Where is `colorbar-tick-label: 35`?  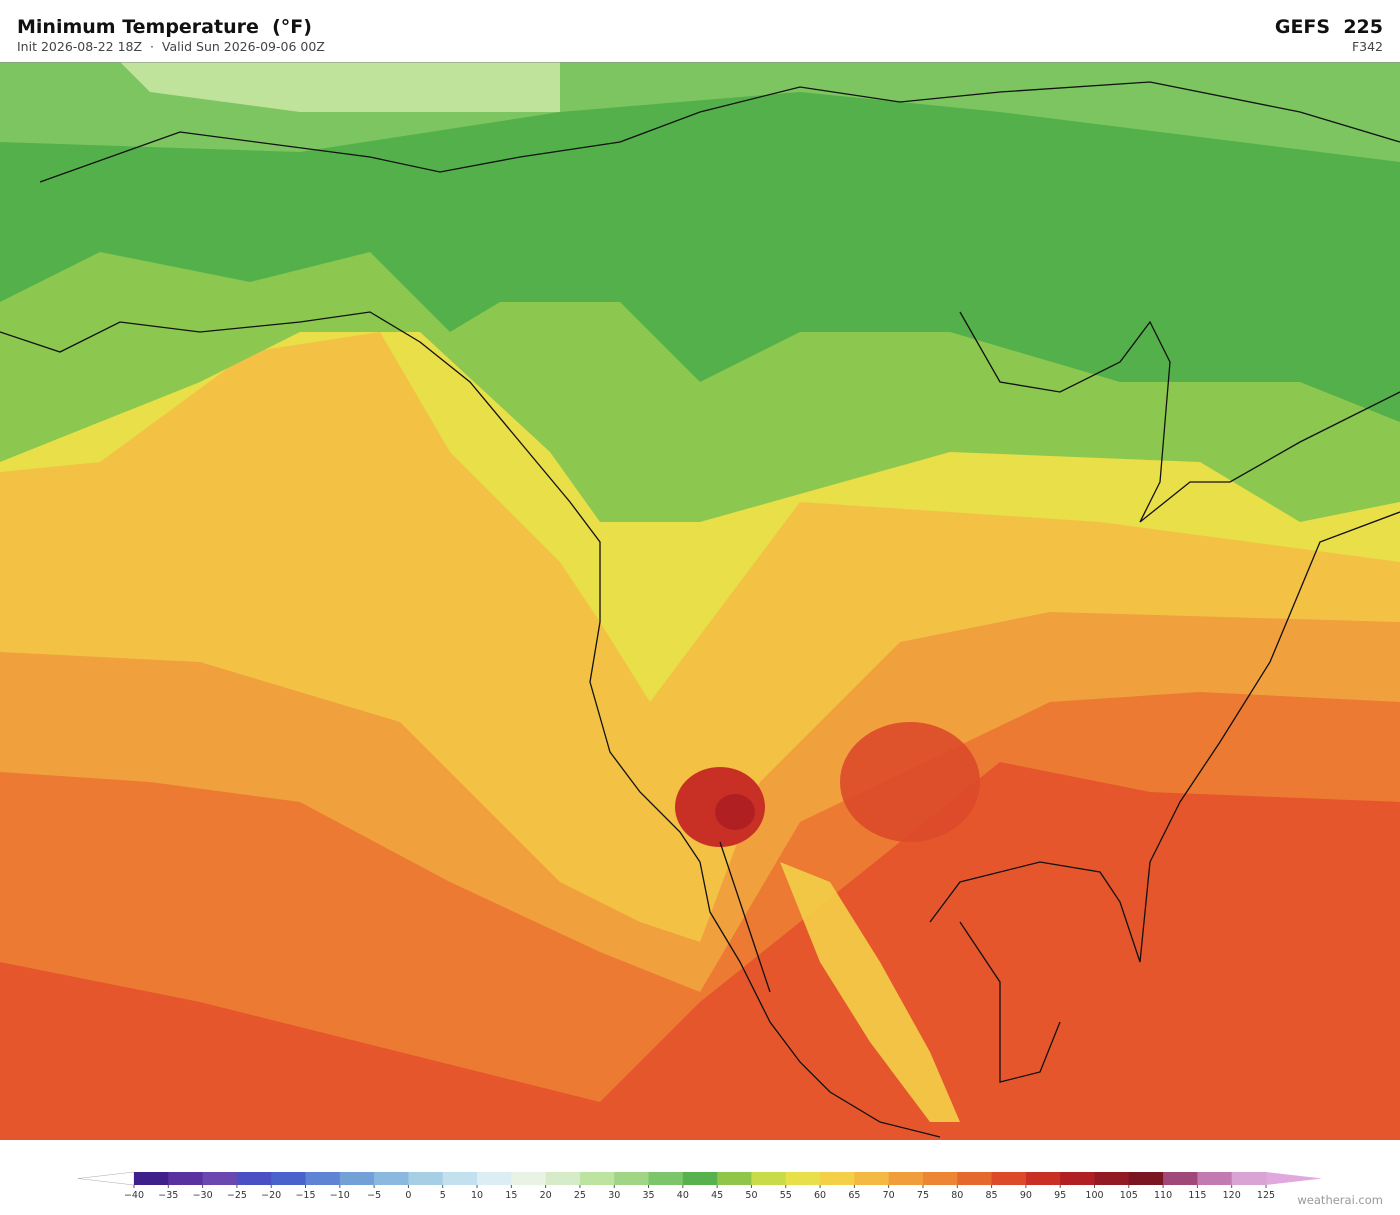
colorbar-tick-label: 35 is located at coordinates (648, 1195).